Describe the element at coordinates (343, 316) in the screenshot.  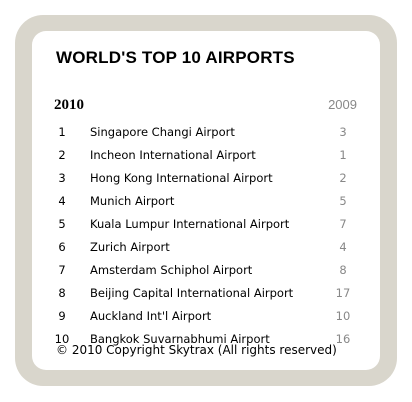
I see `previous-rank: 10` at that location.